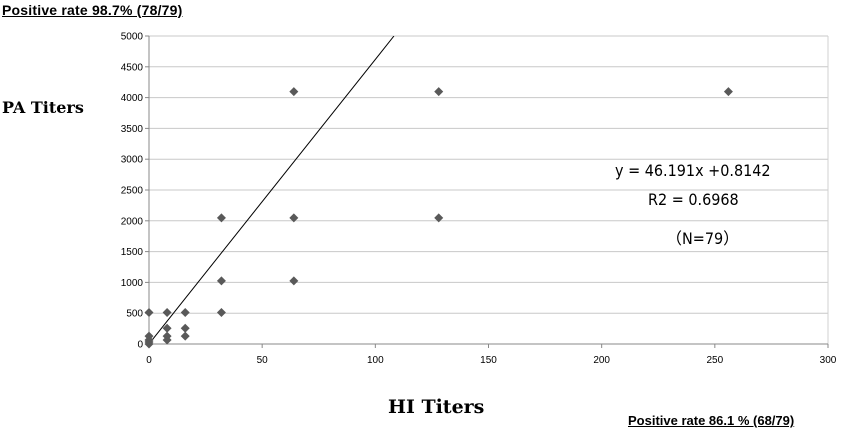 This screenshot has width=842, height=434. Describe the element at coordinates (601, 360) in the screenshot. I see `x-tick-label: 200` at that location.